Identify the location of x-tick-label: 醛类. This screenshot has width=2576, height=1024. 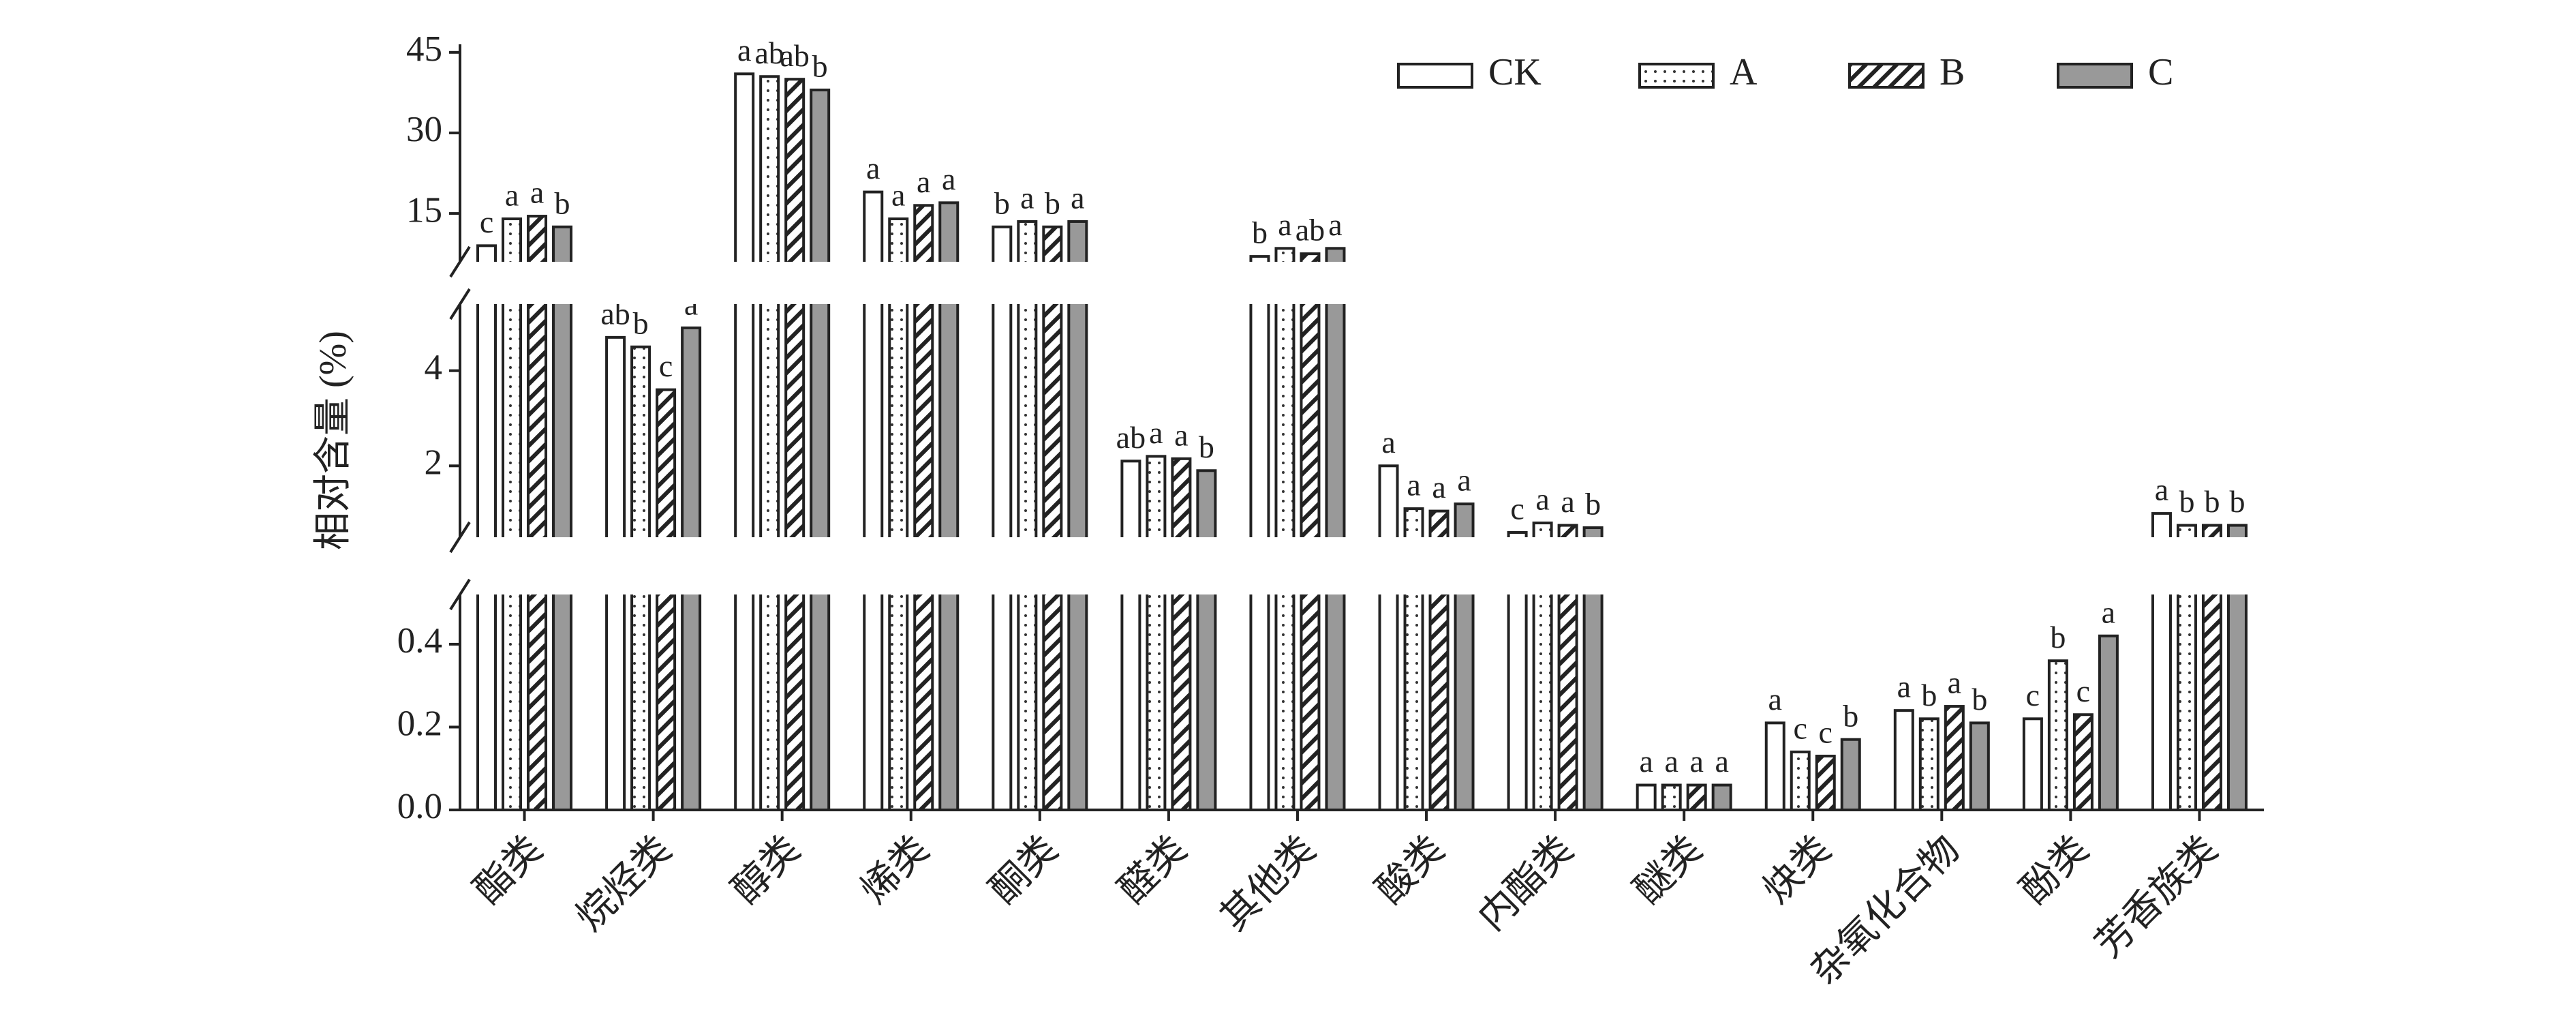
(1153, 870).